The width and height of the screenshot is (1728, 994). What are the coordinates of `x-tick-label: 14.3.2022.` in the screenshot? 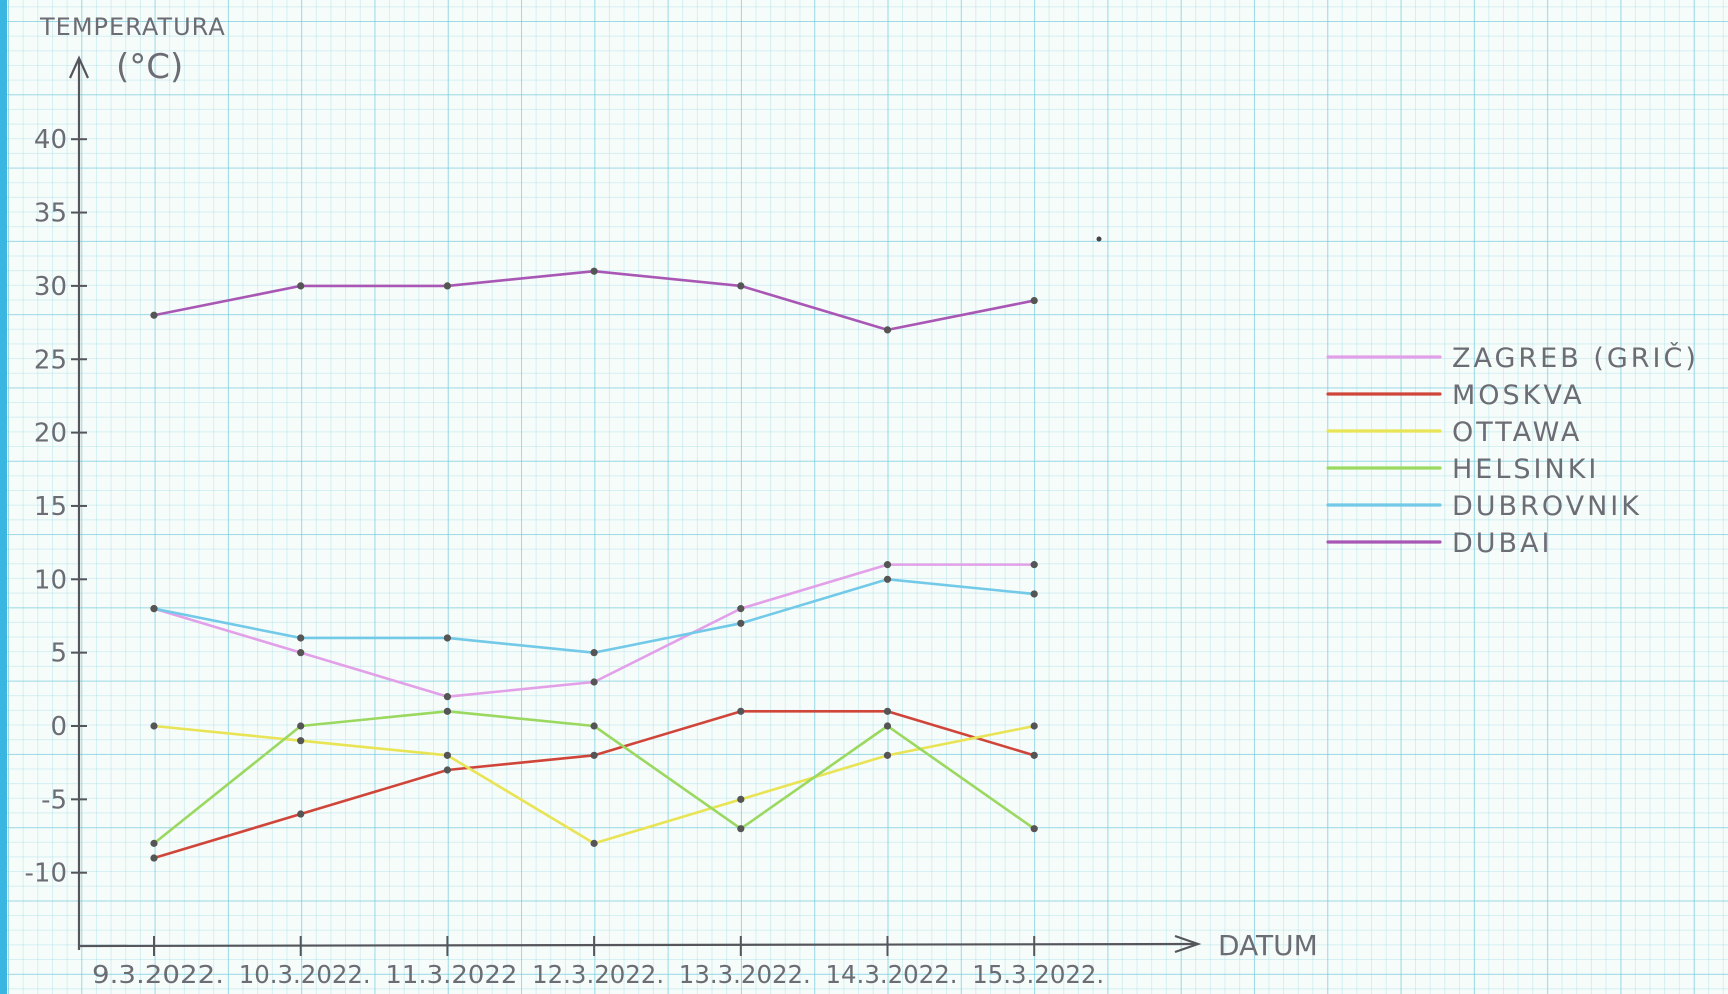 It's located at (892, 974).